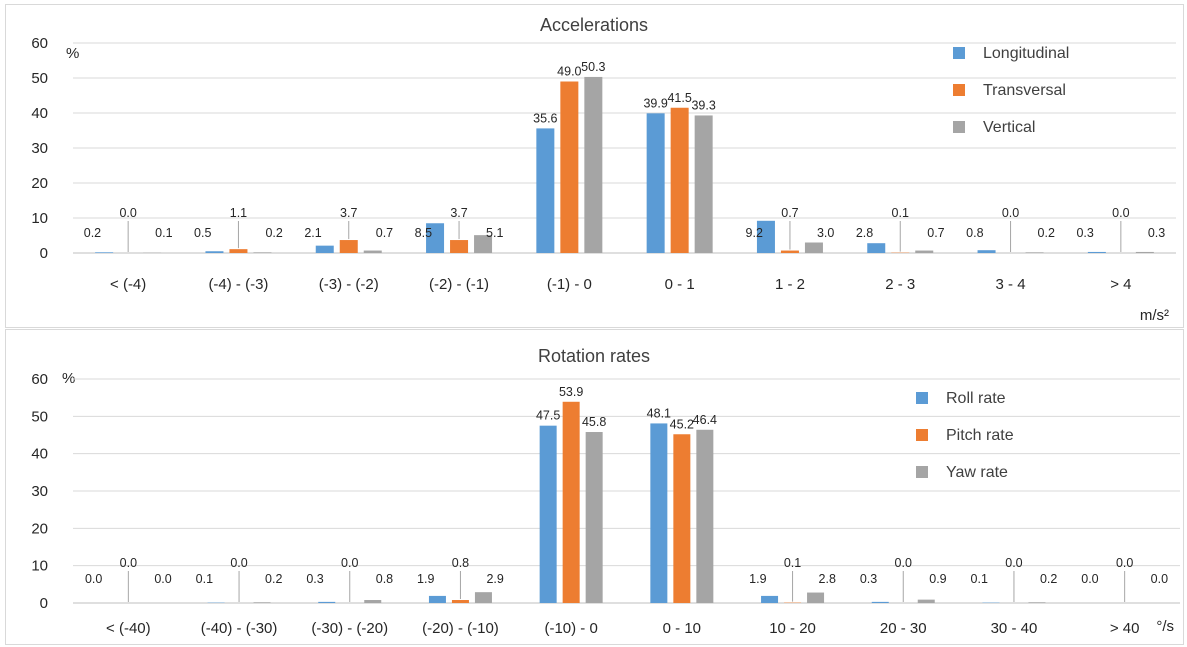 Image resolution: width=1187 pixels, height=647 pixels. Describe the element at coordinates (348, 213) in the screenshot. I see `data-label: 3.7` at that location.